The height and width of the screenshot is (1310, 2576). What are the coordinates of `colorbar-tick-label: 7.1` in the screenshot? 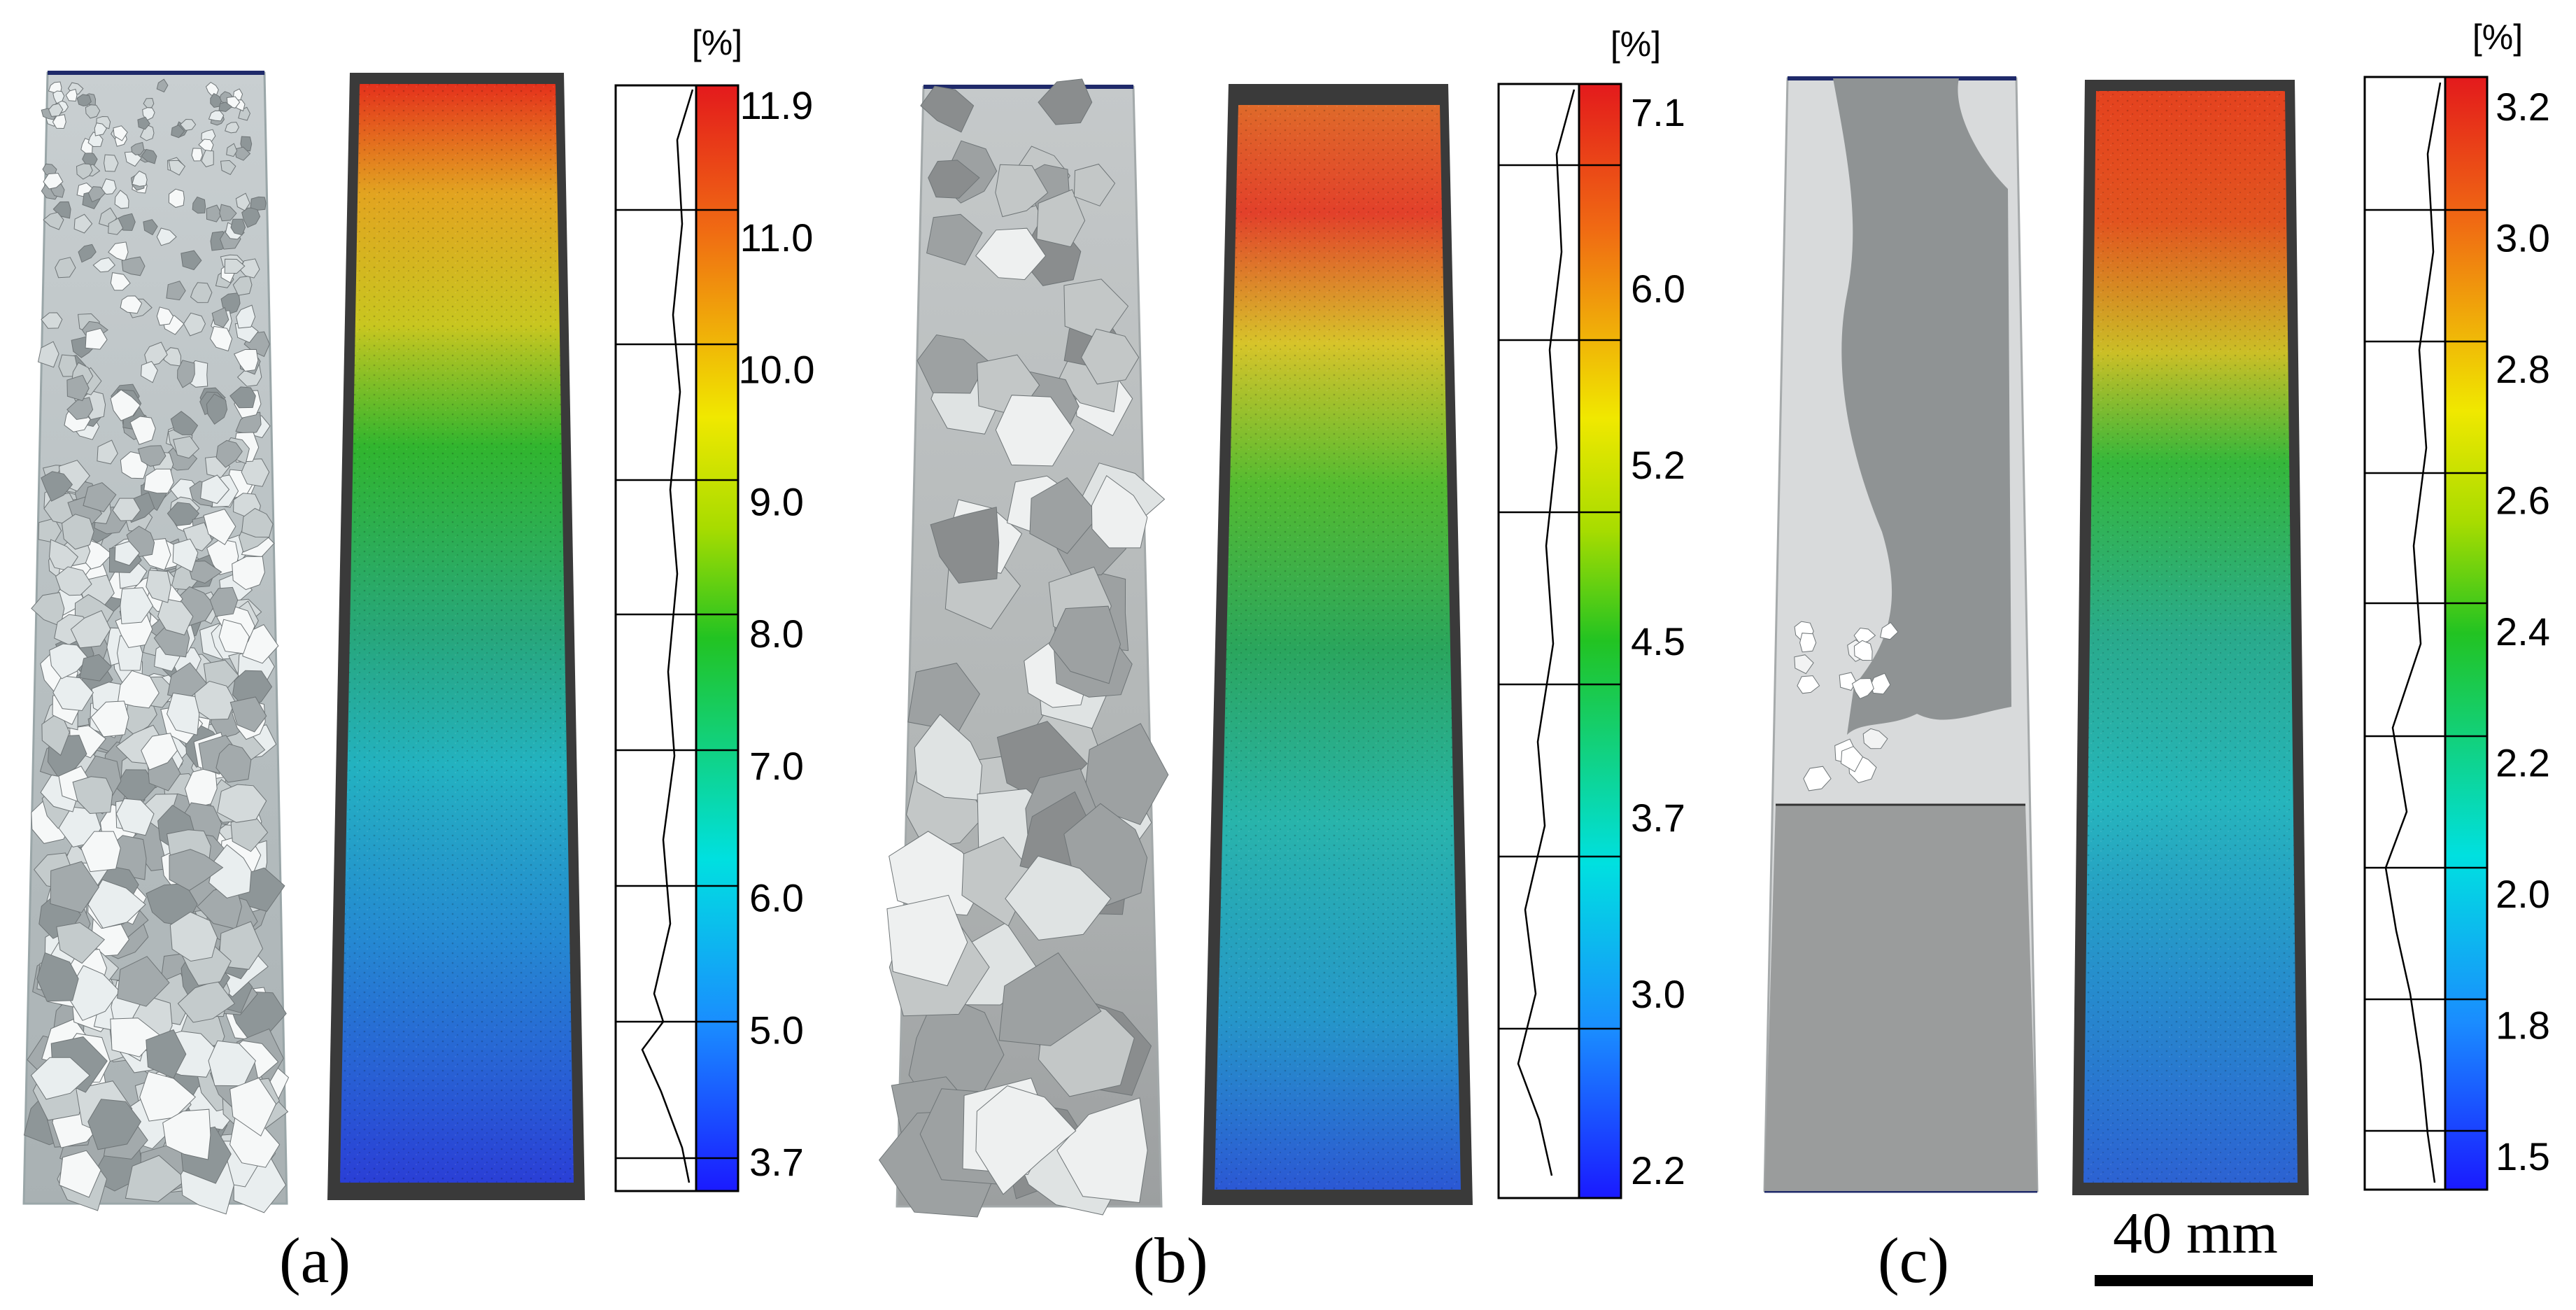 It's located at (1658, 112).